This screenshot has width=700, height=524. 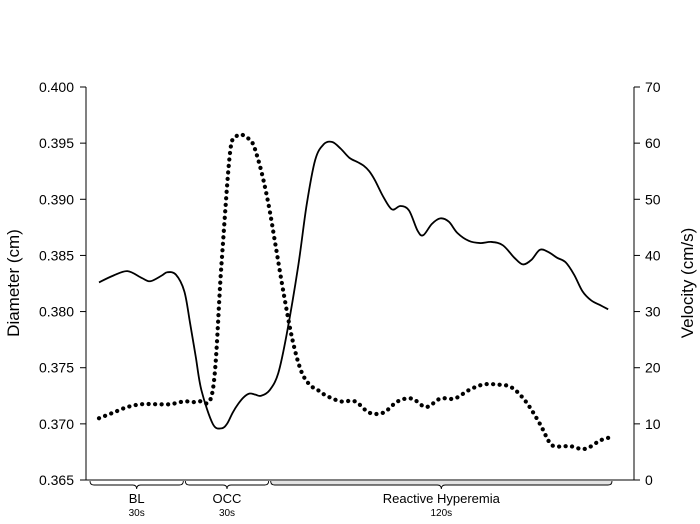 What do you see at coordinates (653, 87) in the screenshot?
I see `right-tick-label: 70` at bounding box center [653, 87].